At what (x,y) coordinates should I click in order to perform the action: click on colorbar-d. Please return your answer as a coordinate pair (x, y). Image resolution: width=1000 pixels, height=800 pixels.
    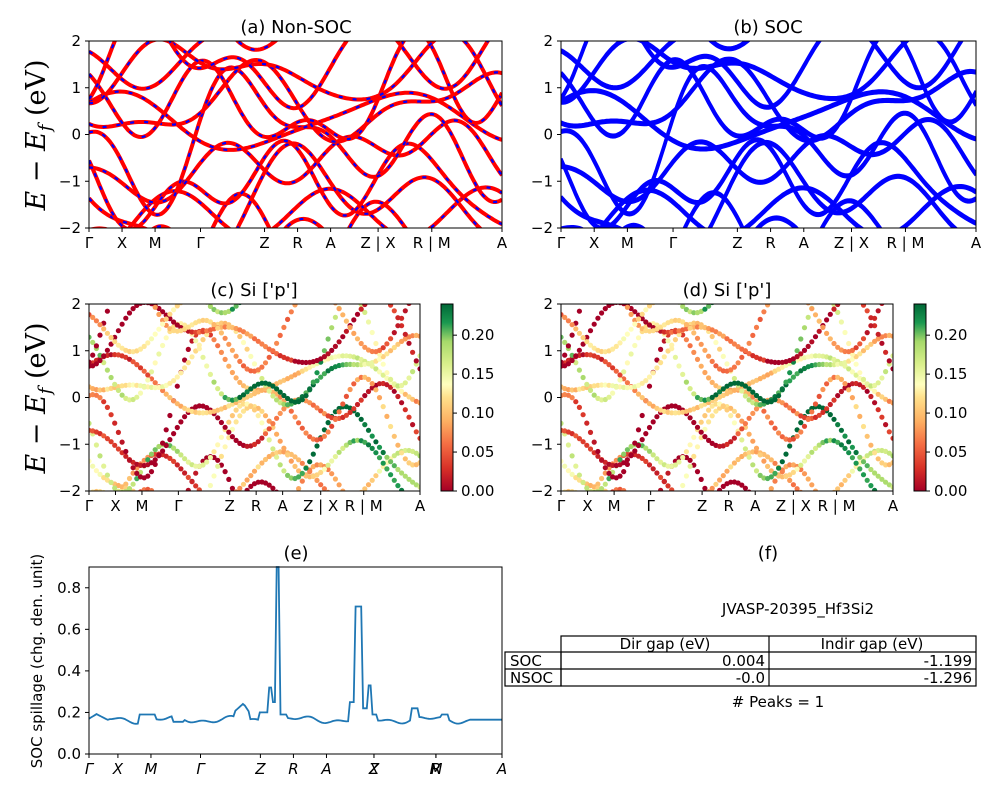
    Looking at the image, I should click on (920, 397).